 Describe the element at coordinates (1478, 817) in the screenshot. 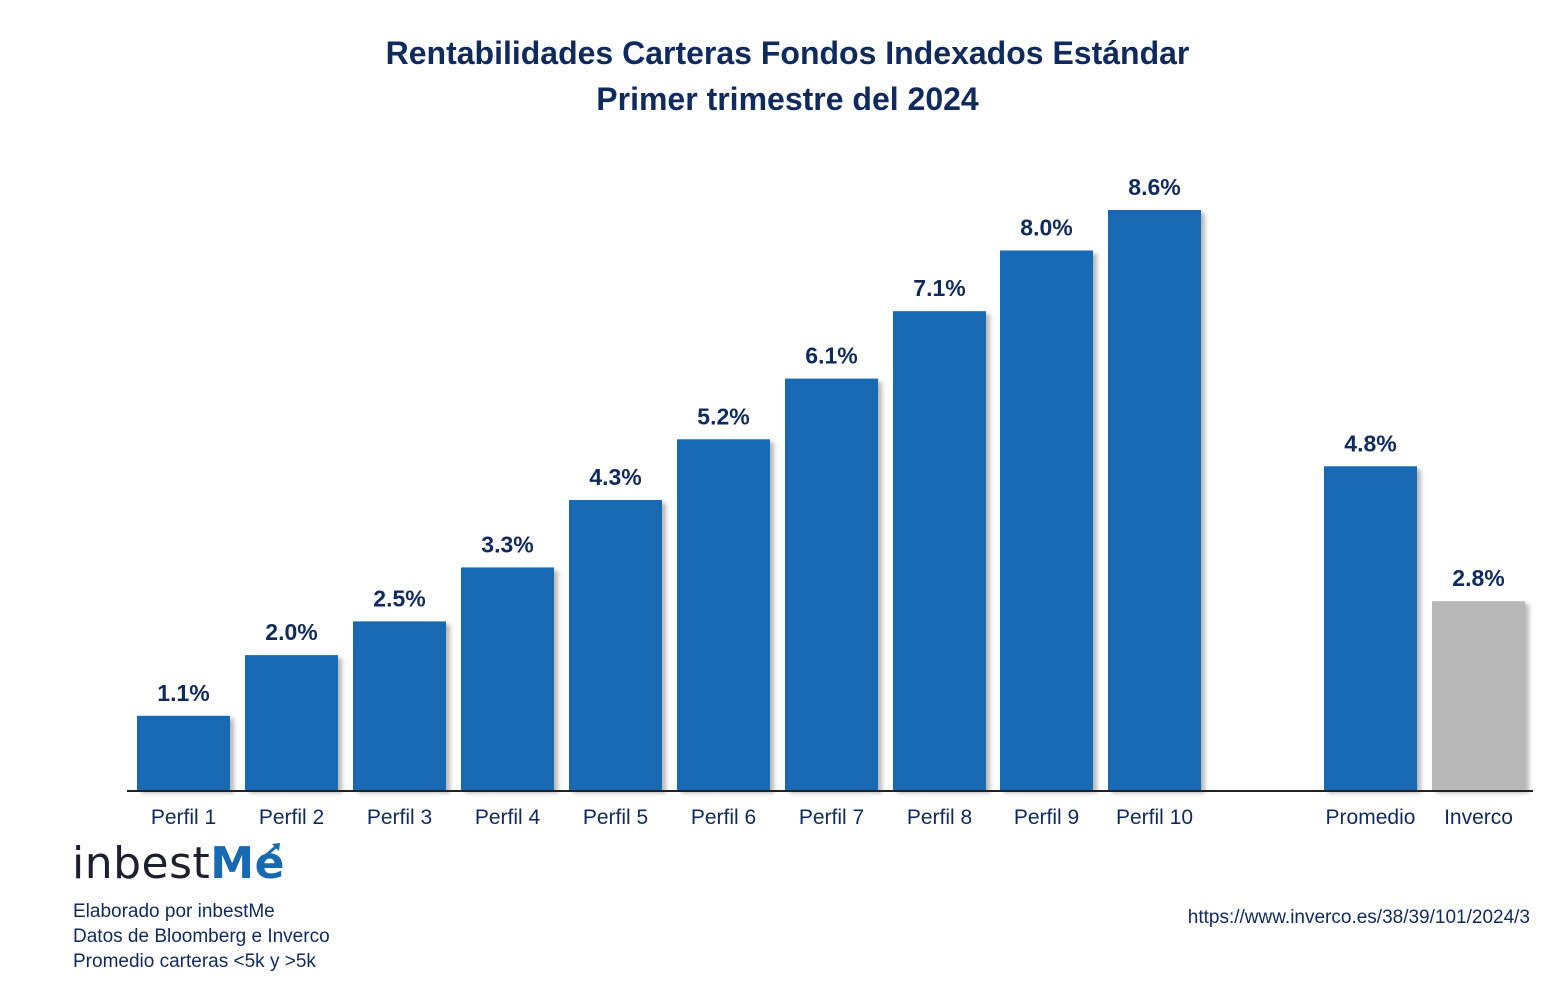

I see `category-label: Inverco` at that location.